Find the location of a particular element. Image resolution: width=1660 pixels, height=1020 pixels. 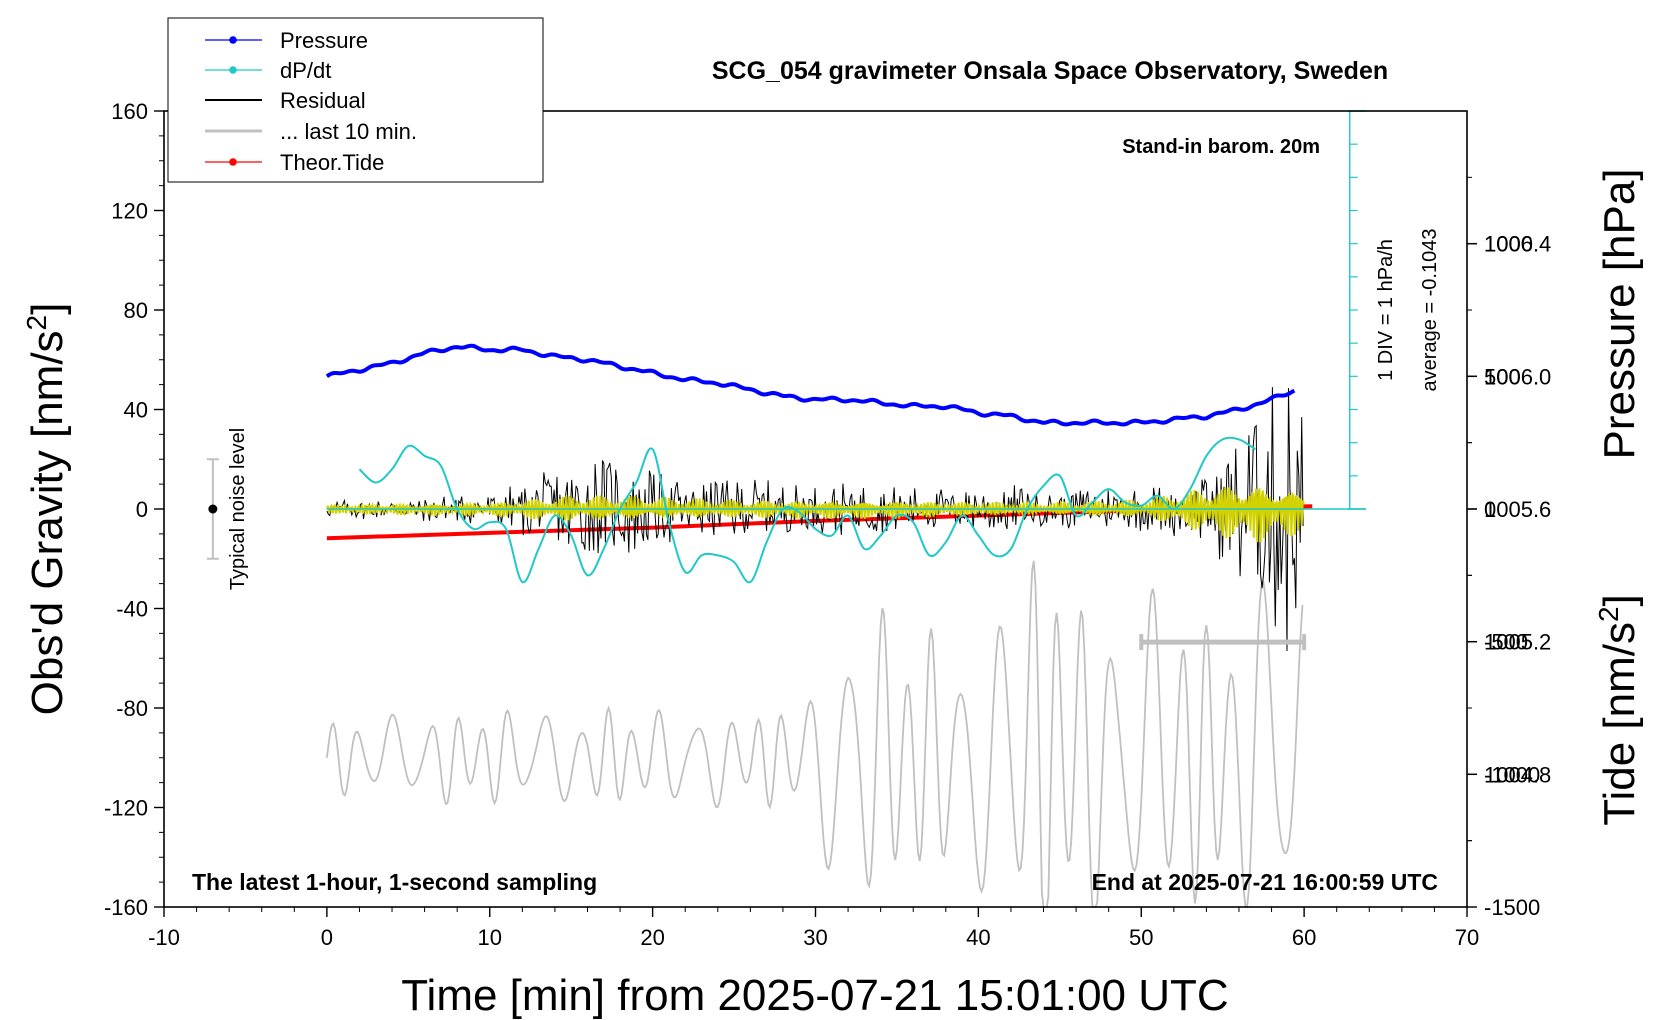

last-10-min-line is located at coordinates (815, 515).